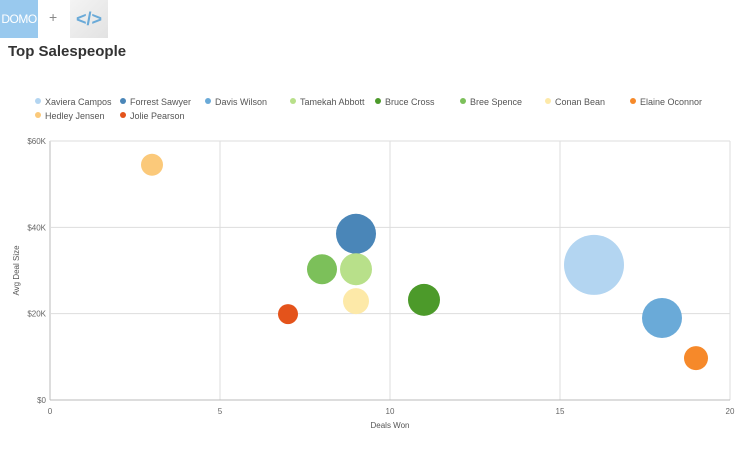 The height and width of the screenshot is (467, 750). I want to click on legend-item: Conan Bean, so click(575, 102).